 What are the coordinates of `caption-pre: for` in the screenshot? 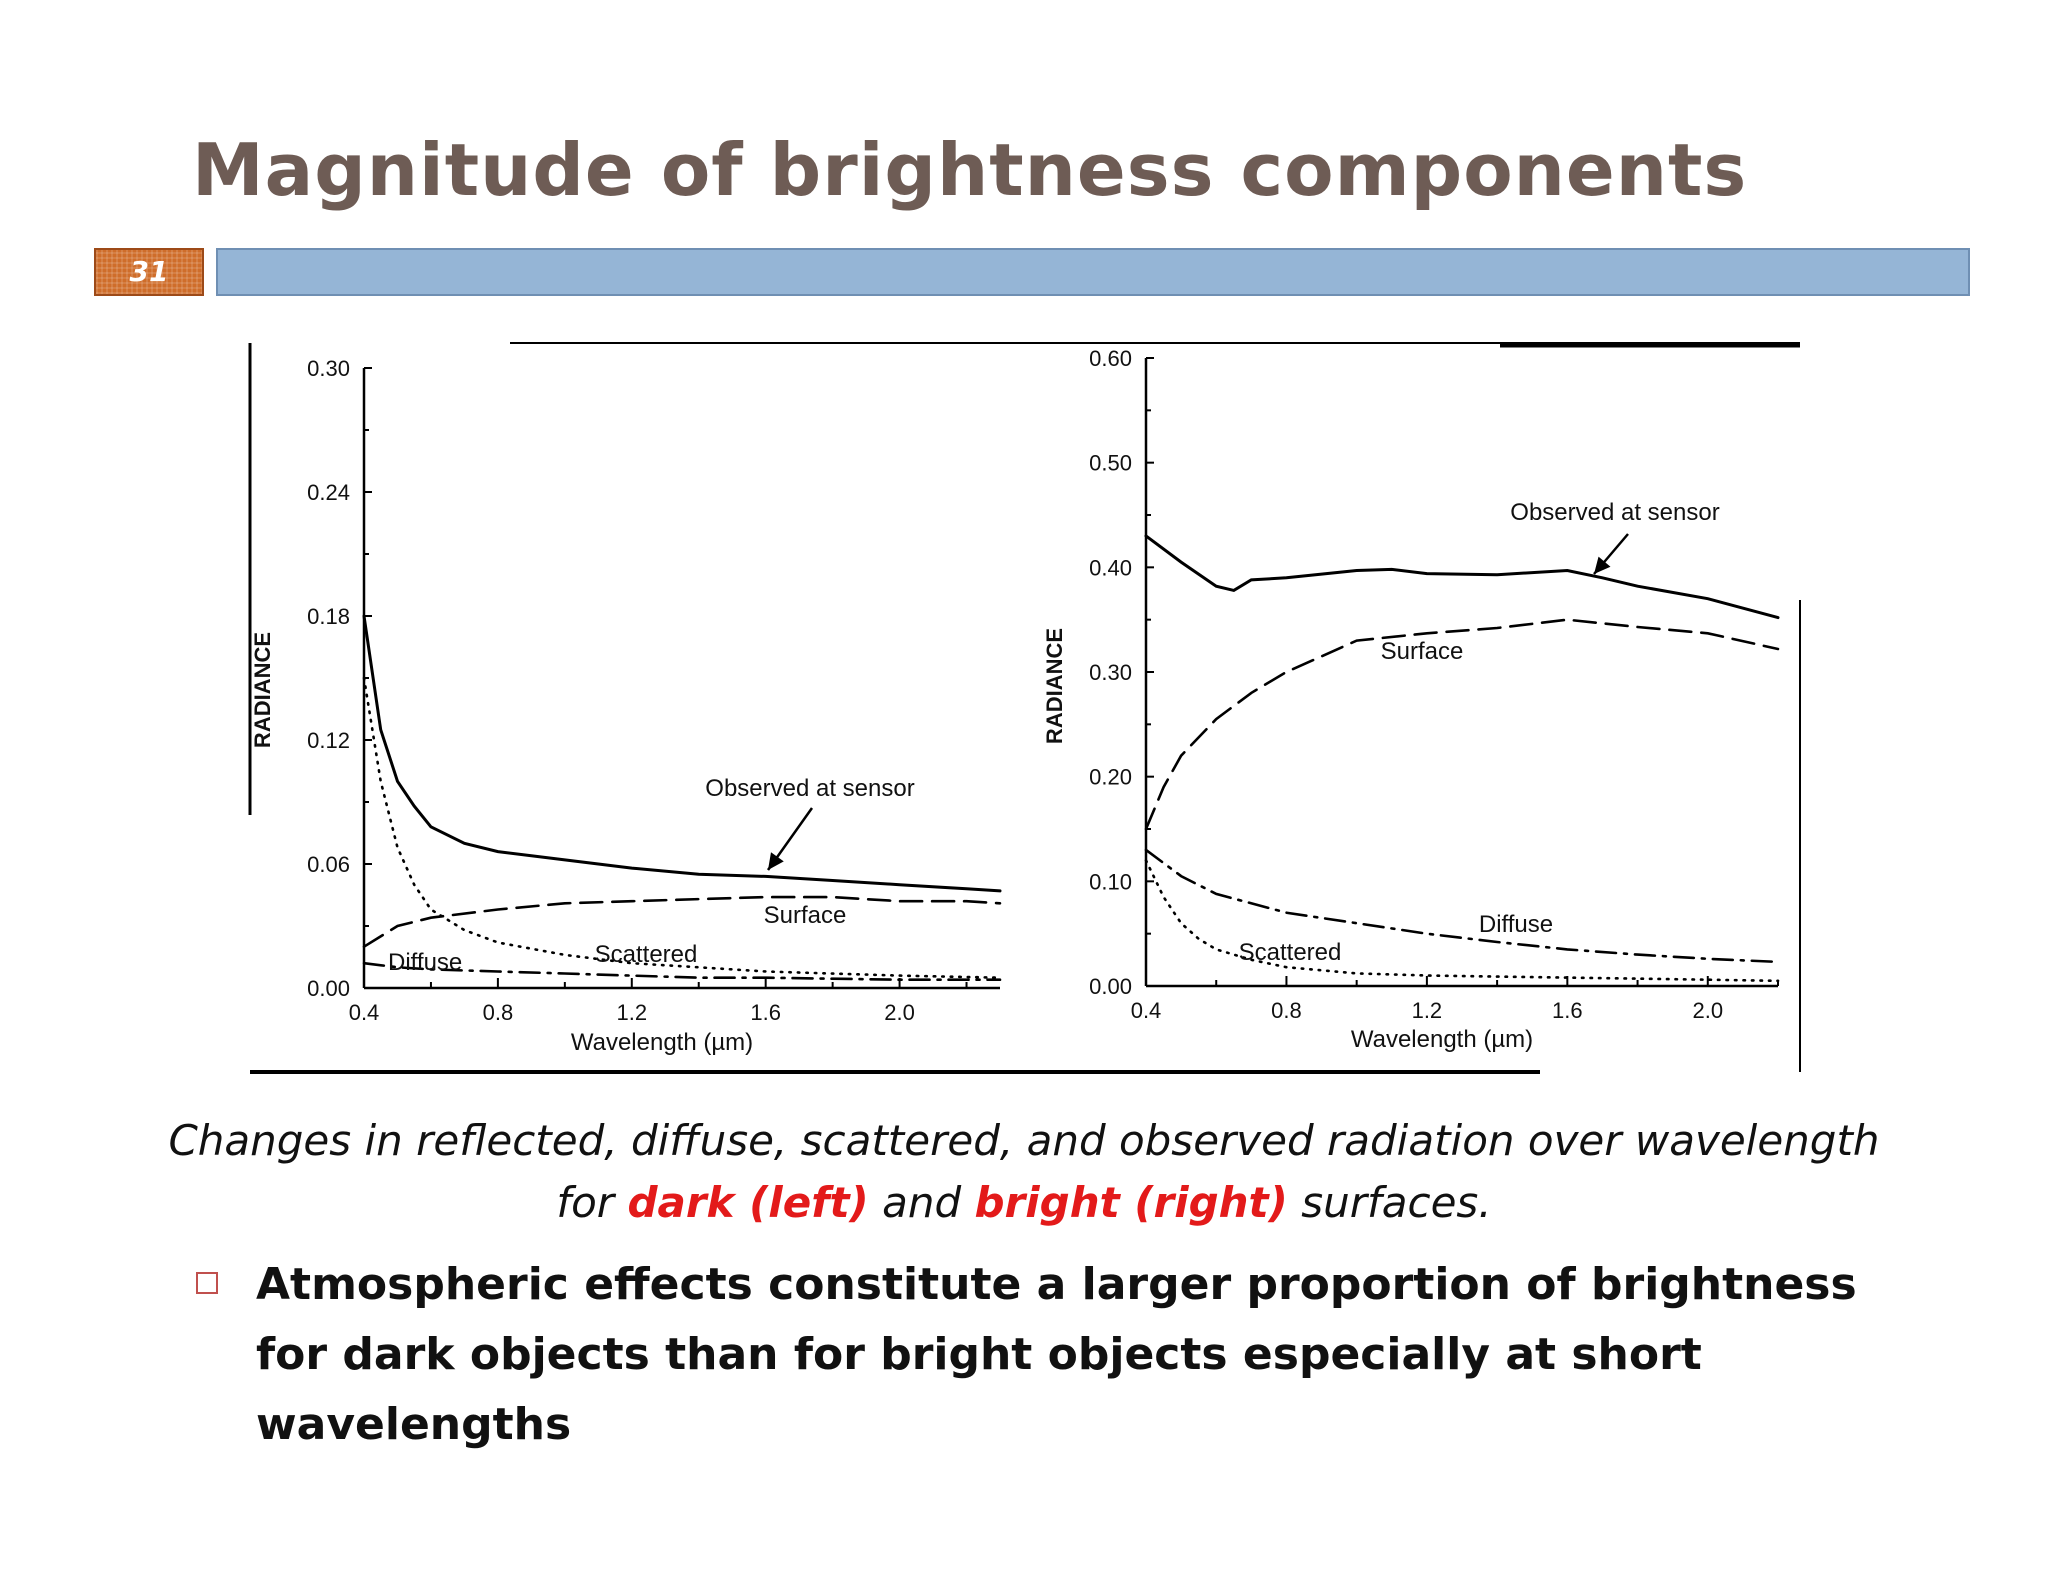 It's located at (592, 1202).